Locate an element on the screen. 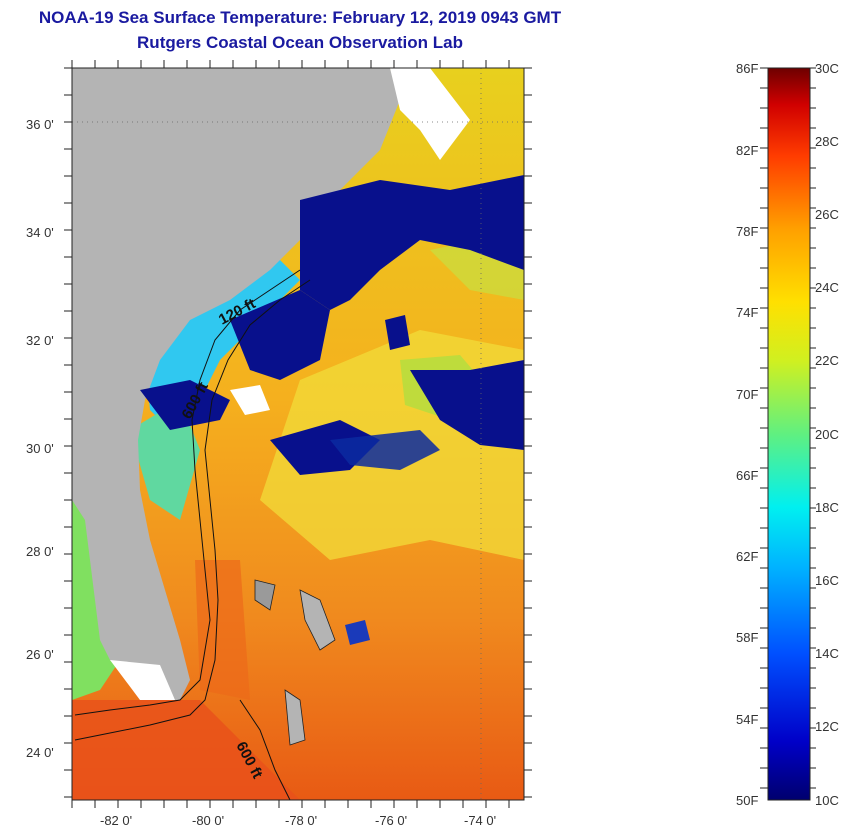 The width and height of the screenshot is (849, 832). lon-label: -76 0' is located at coordinates (391, 820).